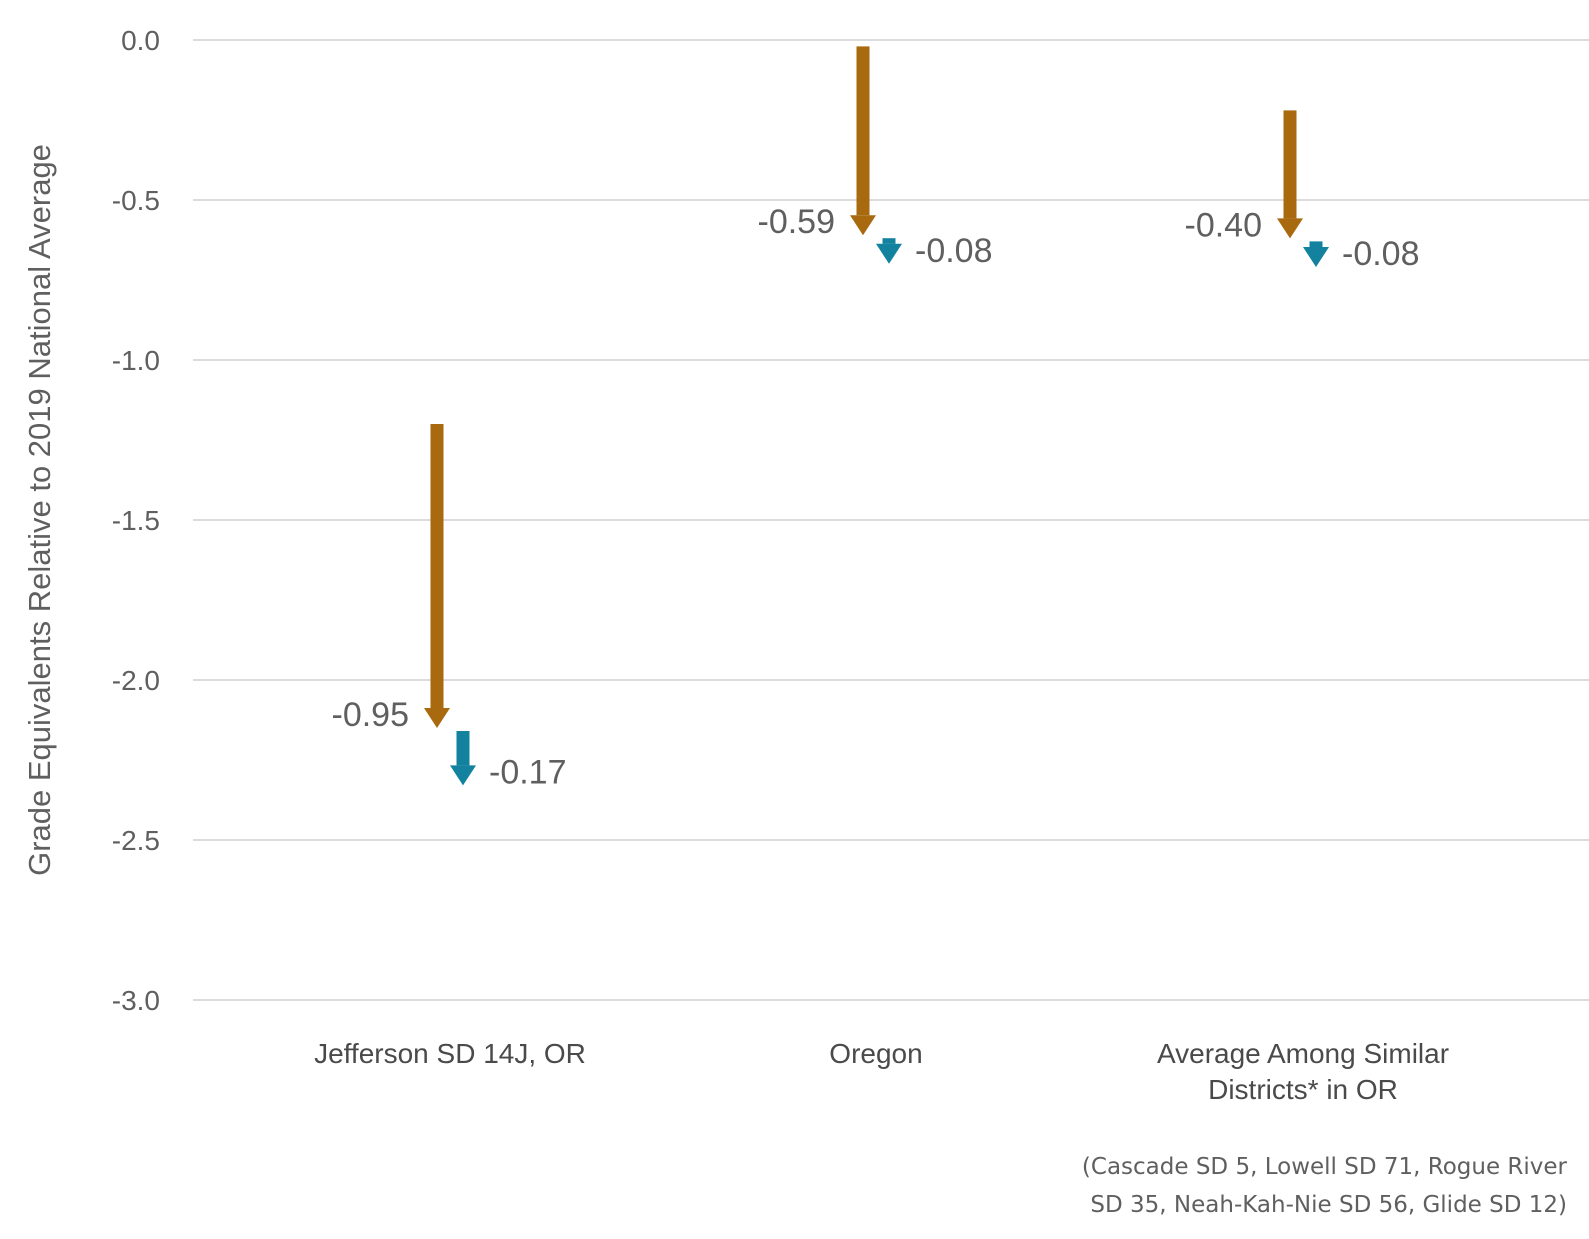 This screenshot has width=1589, height=1239. Describe the element at coordinates (136, 1000) in the screenshot. I see `y-tick-label: -3.0` at that location.